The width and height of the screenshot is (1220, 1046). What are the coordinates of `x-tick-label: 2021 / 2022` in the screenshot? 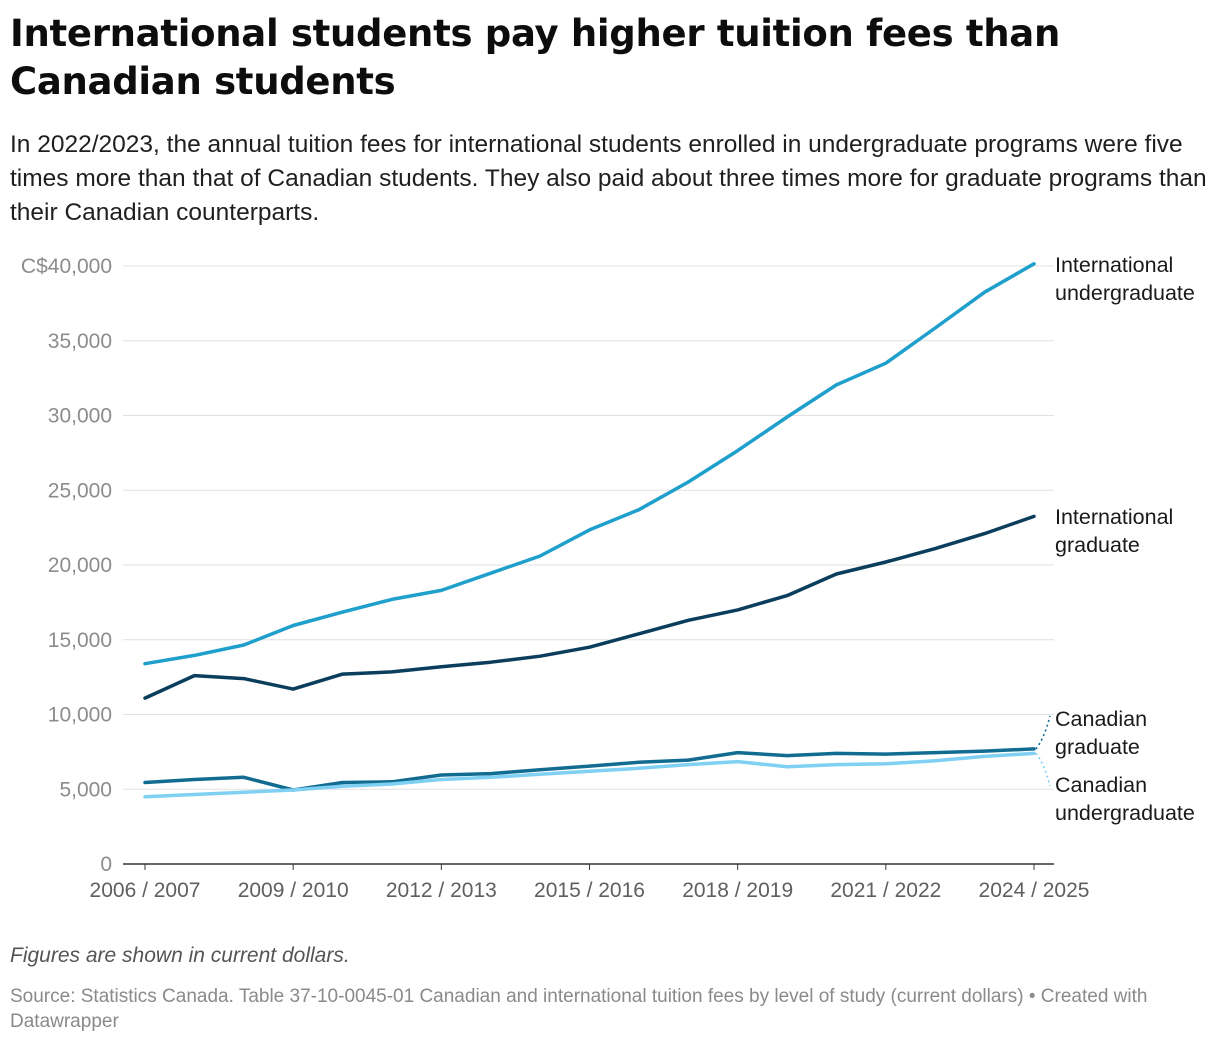 It's located at (885, 890).